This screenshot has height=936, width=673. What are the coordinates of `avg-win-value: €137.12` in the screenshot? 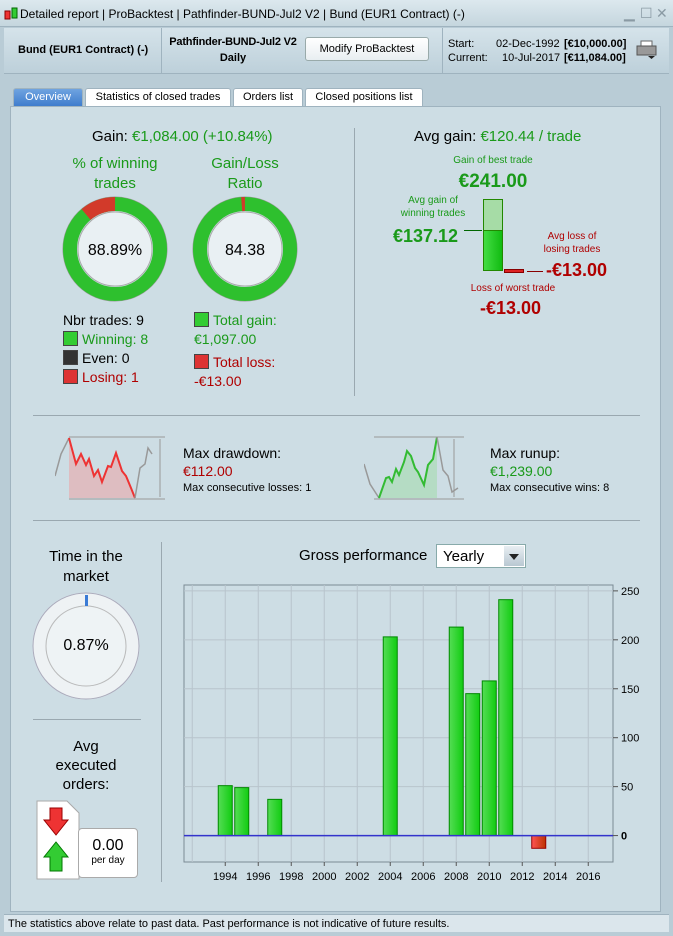 It's located at (426, 236).